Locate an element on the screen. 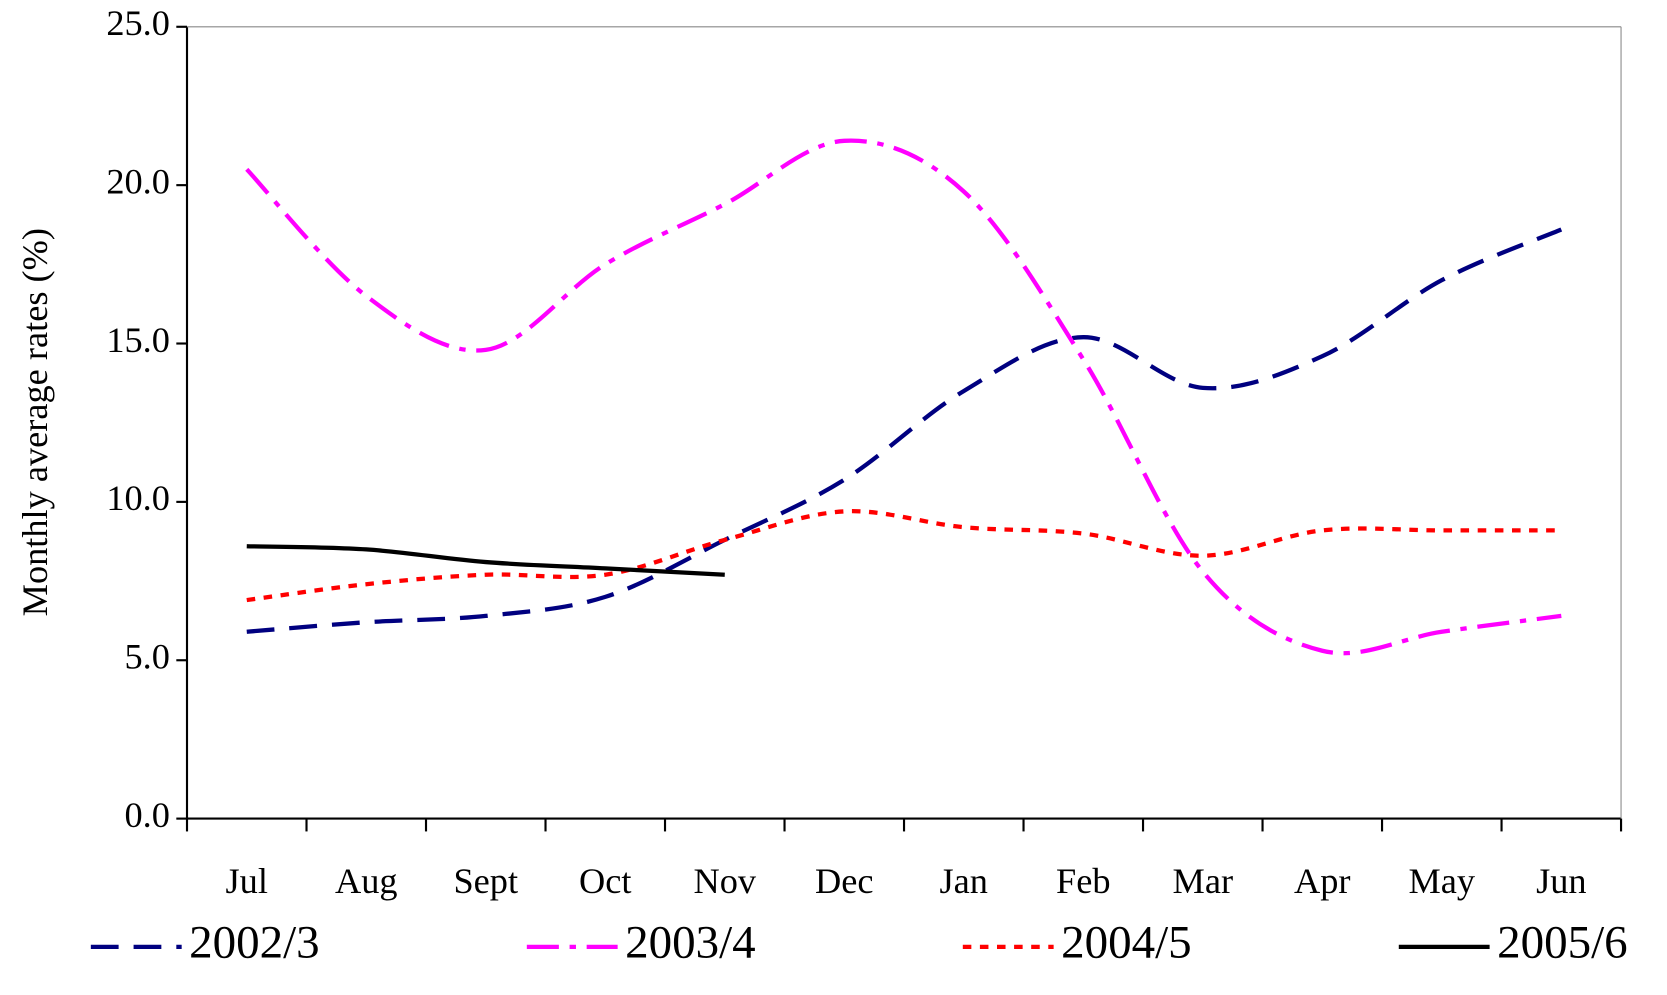 Image resolution: width=1667 pixels, height=995 pixels. x-tick-label: Jan is located at coordinates (964, 881).